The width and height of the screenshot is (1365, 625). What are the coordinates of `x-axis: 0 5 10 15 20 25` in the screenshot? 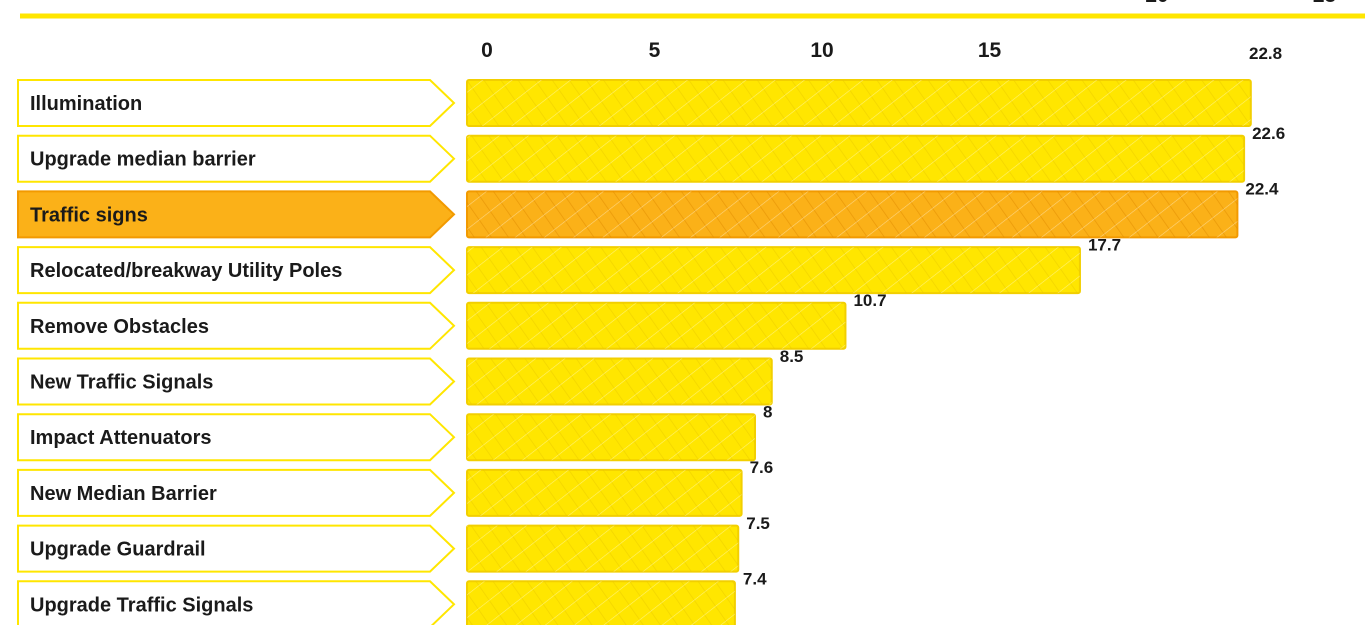 It's located at (908, 31).